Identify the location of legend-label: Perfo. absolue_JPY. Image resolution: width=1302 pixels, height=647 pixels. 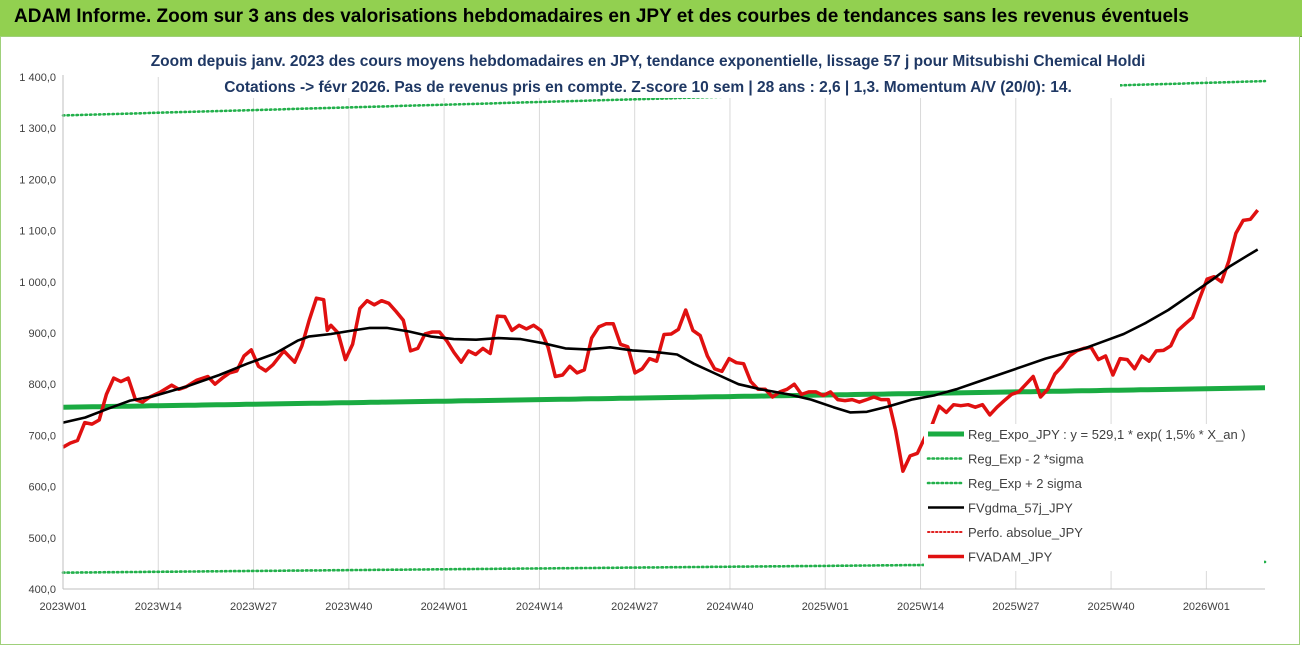
(1025, 532).